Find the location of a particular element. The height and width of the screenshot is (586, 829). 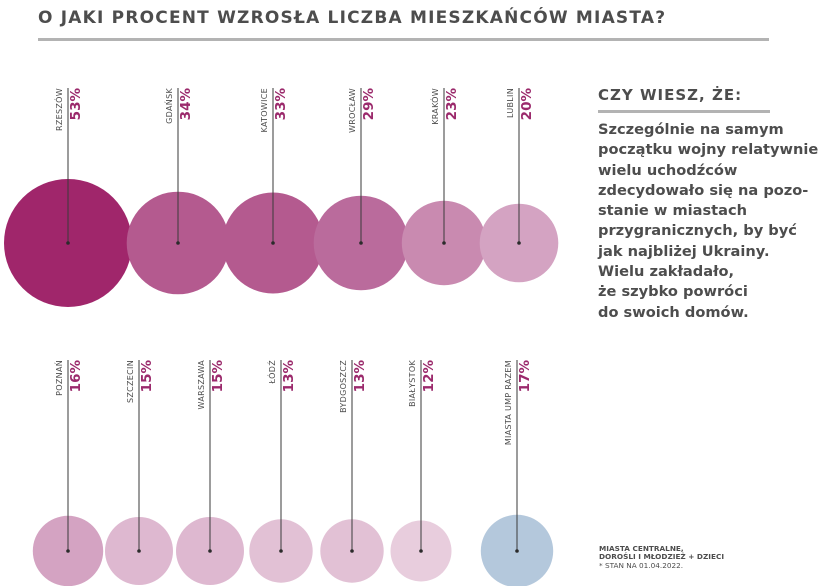

fact-line: zdecydowało się na pozo- is located at coordinates (703, 190).